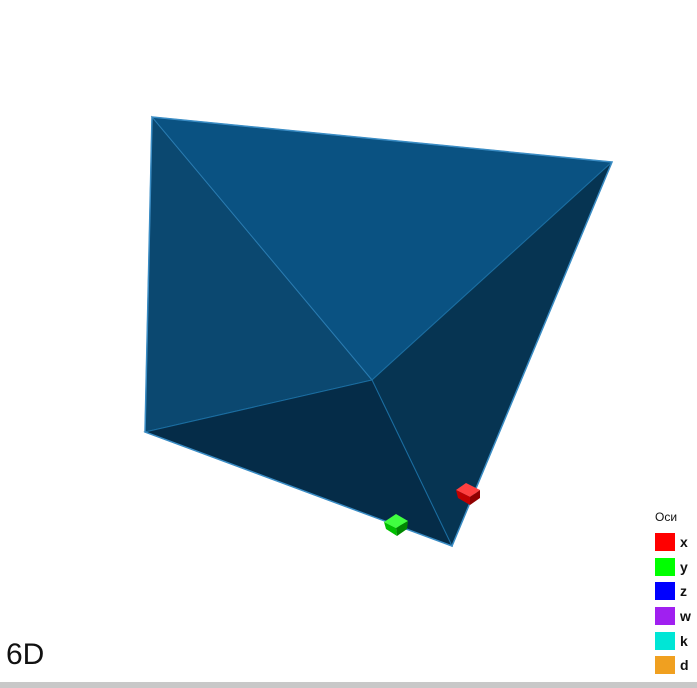 Image resolution: width=697 pixels, height=688 pixels. I want to click on legend-swatch-w, so click(665, 616).